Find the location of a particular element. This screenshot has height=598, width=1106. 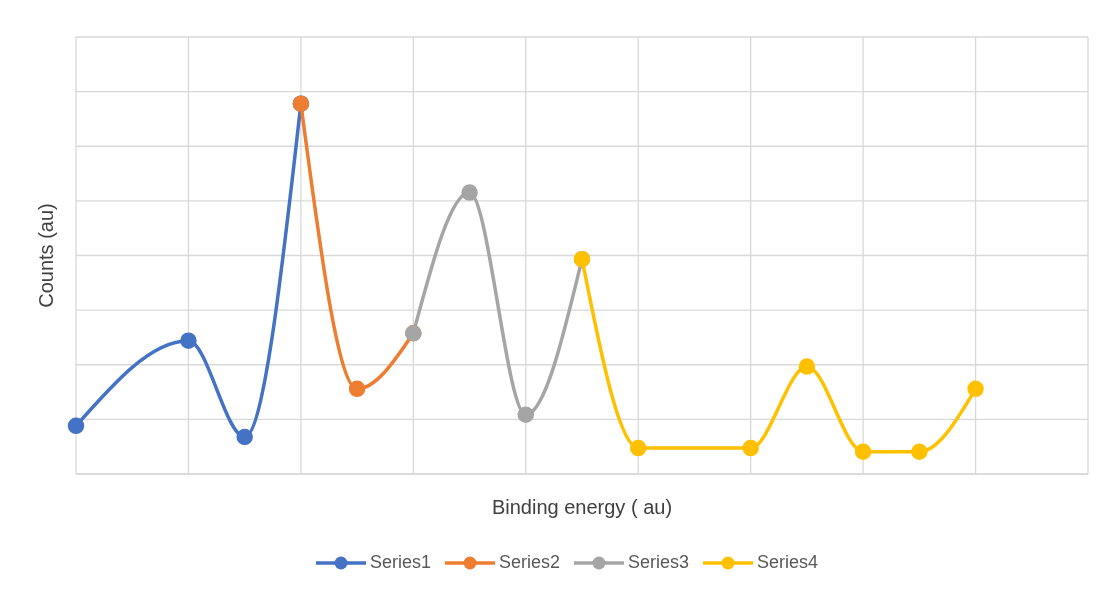

legend-label: Series3 is located at coordinates (659, 562).